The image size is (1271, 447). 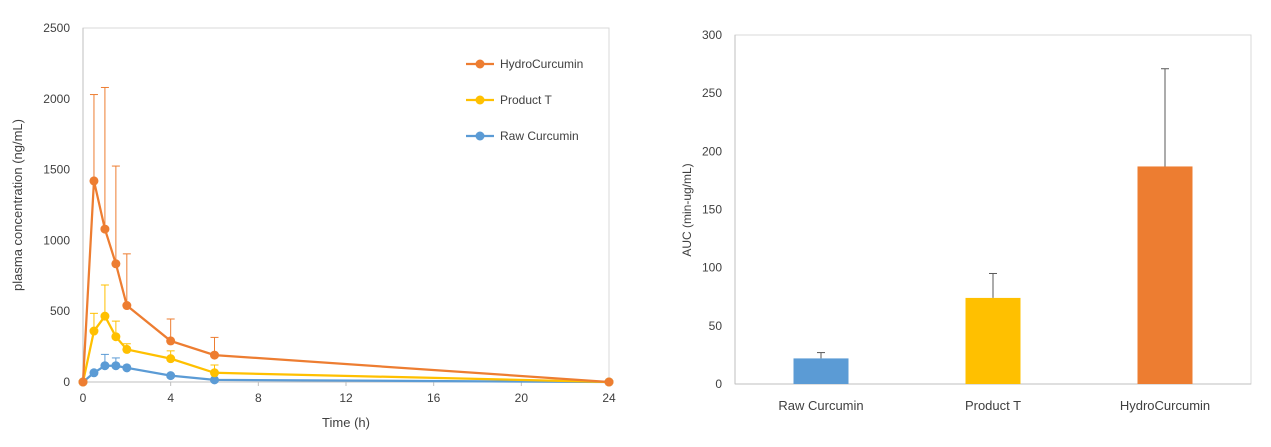 I want to click on line-x-tick-label: 16, so click(x=434, y=398).